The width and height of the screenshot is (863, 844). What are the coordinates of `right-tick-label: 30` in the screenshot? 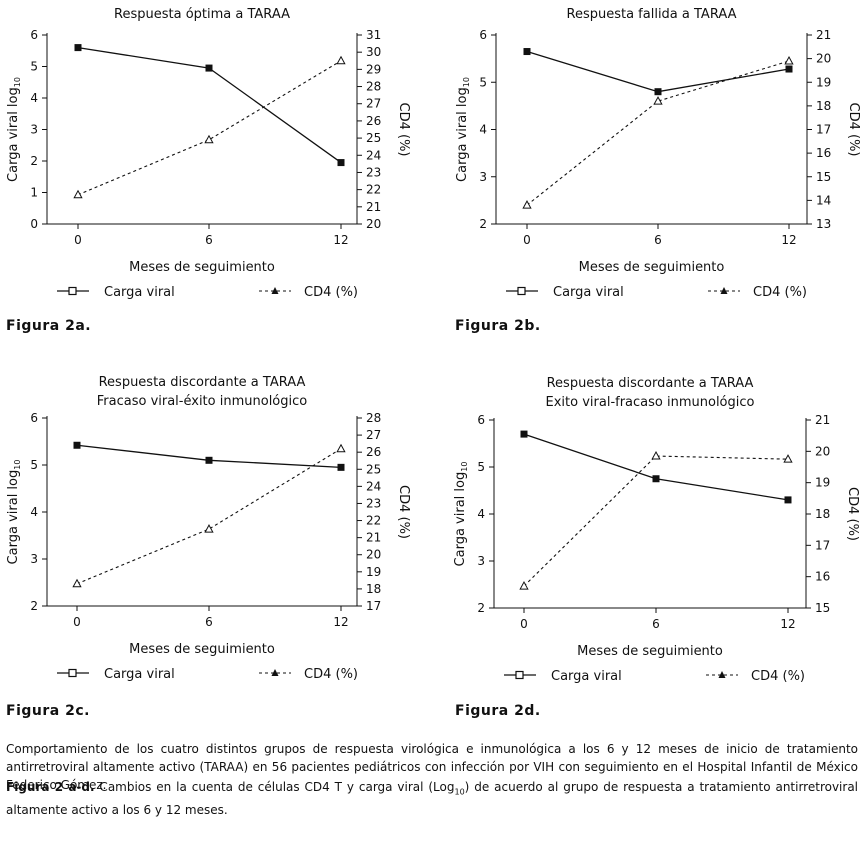 It's located at (373, 52).